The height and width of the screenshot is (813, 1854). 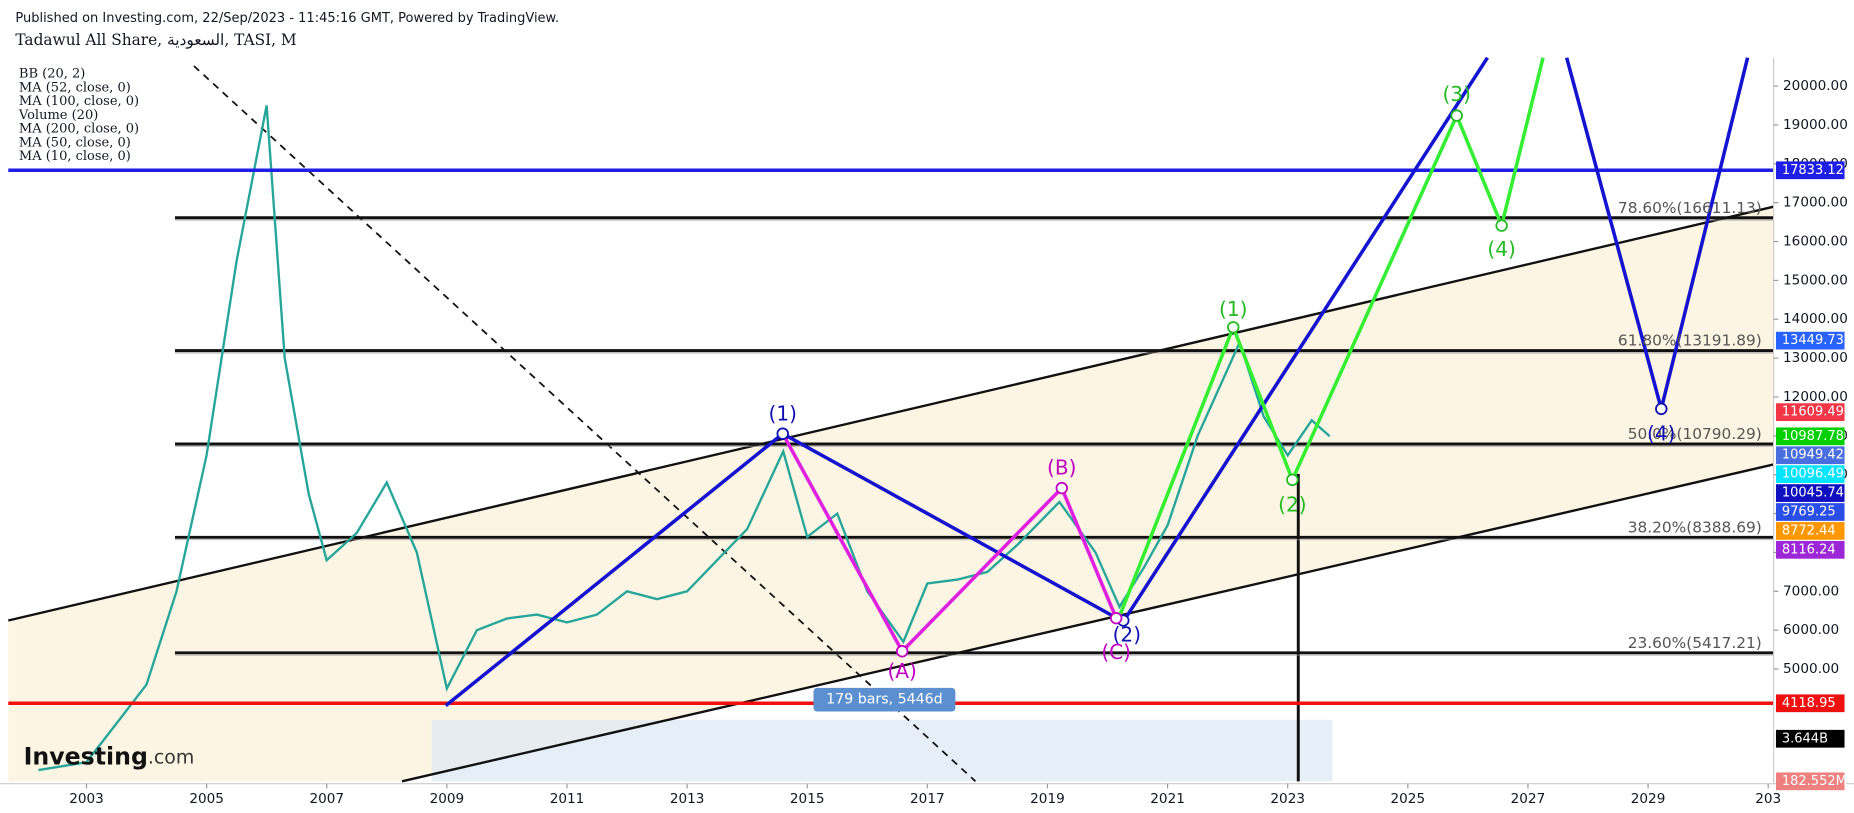 I want to click on legend-entry: MA (100, close, 0), so click(x=79, y=101).